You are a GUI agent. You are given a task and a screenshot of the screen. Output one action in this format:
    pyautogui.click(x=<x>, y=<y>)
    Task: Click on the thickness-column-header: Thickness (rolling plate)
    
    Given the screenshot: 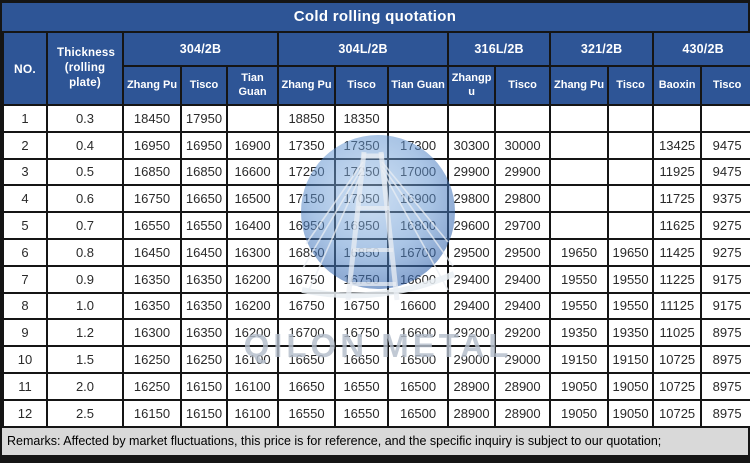 What is the action you would take?
    pyautogui.click(x=85, y=68)
    